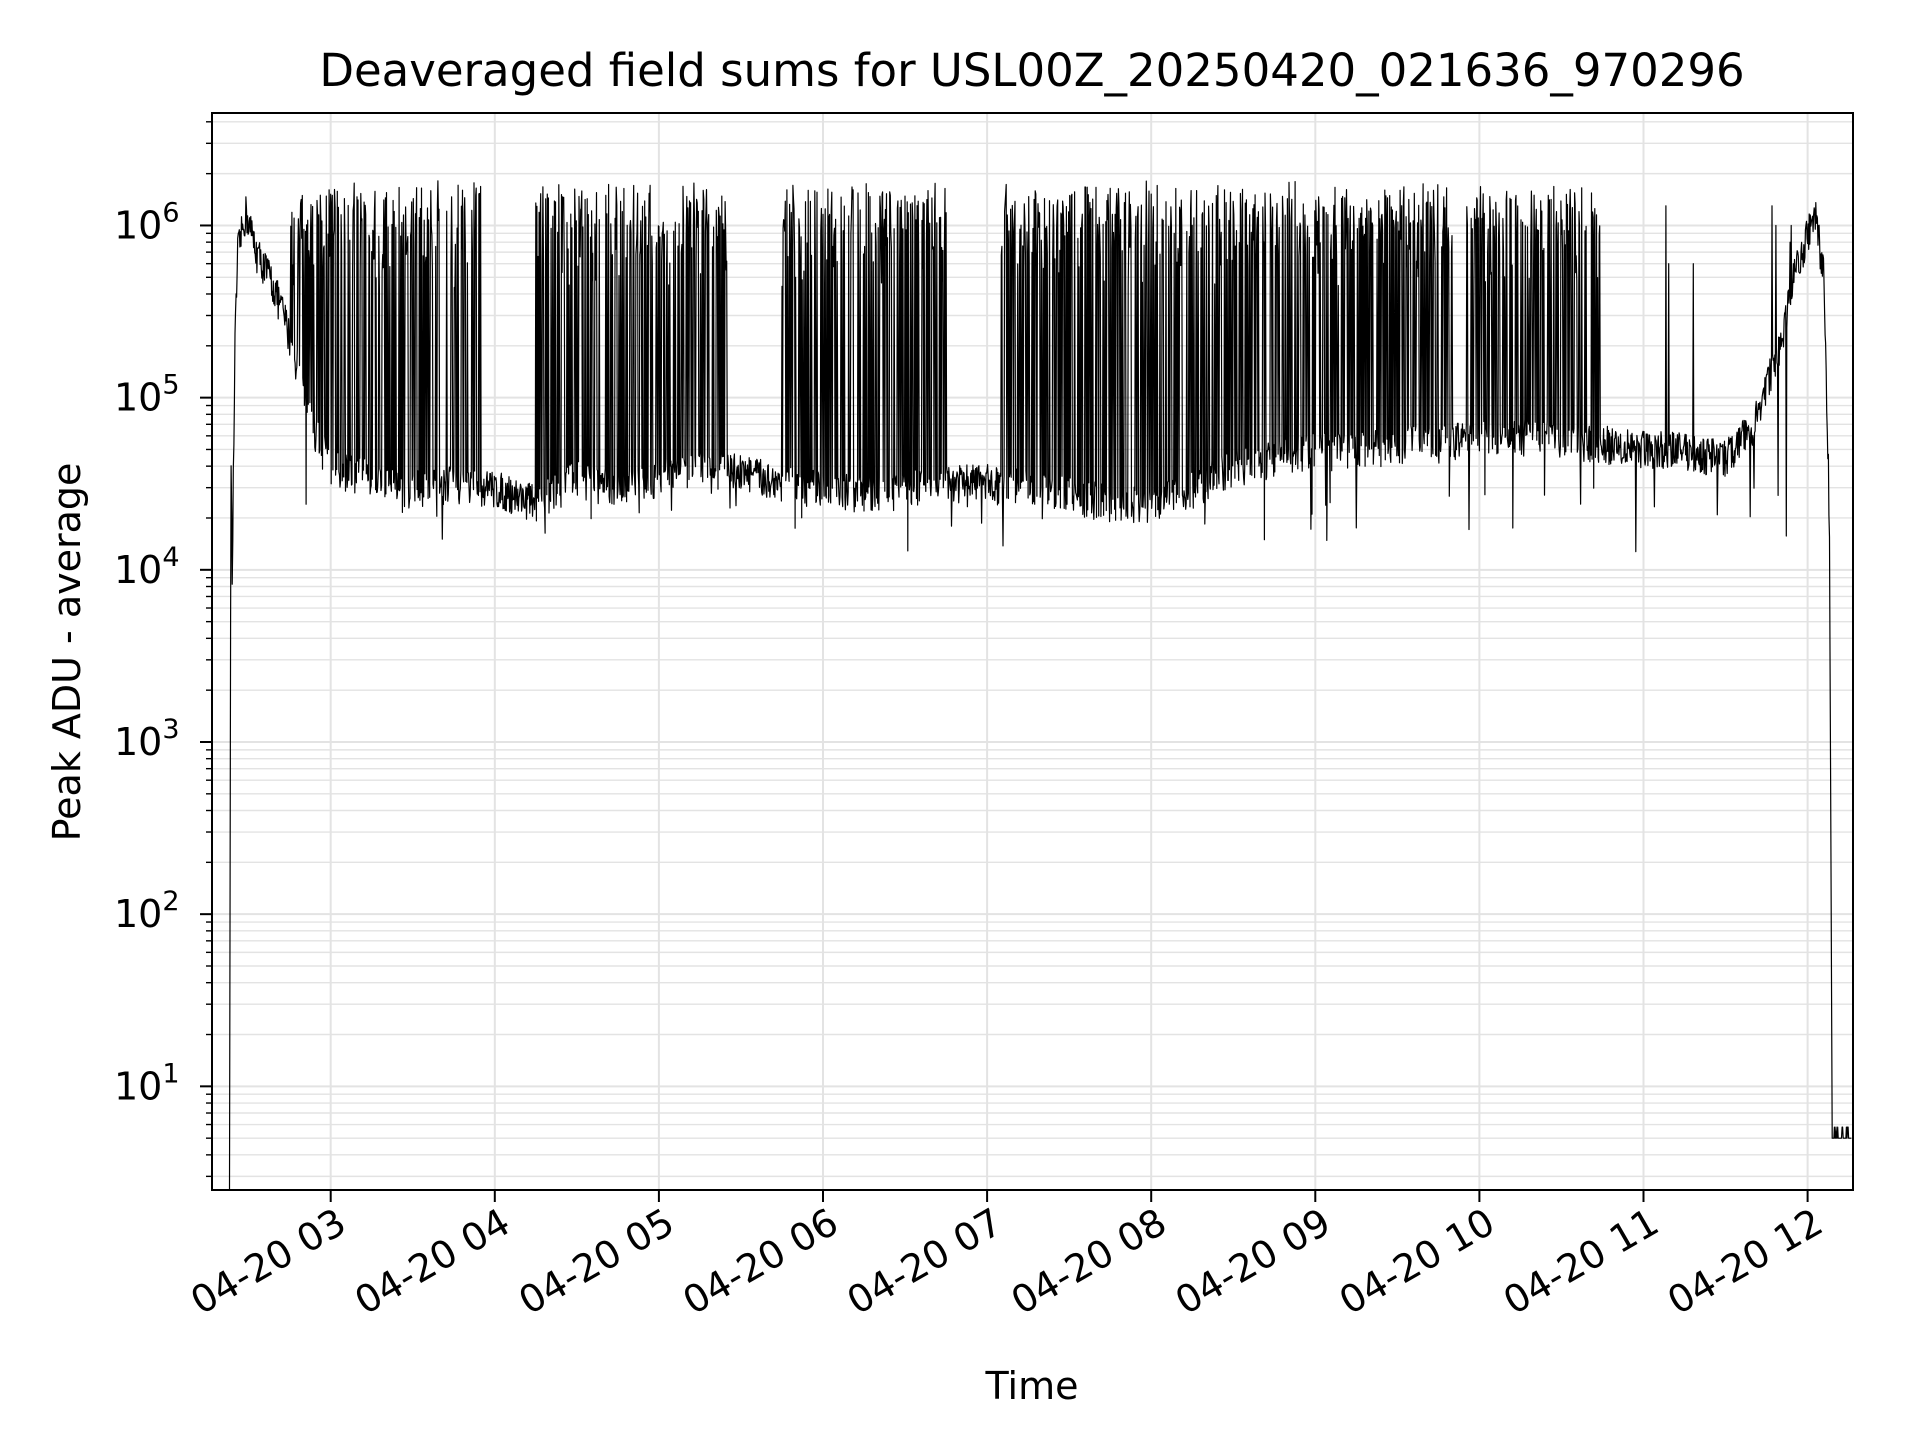 The image size is (1920, 1440). I want to click on y-tick-label: 102, so click(147, 911).